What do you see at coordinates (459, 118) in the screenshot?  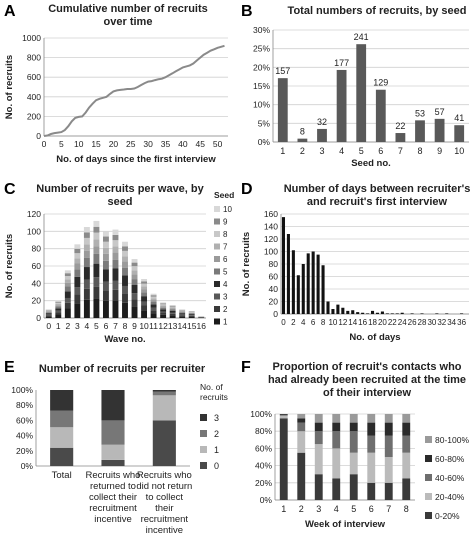 I see `data-label: 41` at bounding box center [459, 118].